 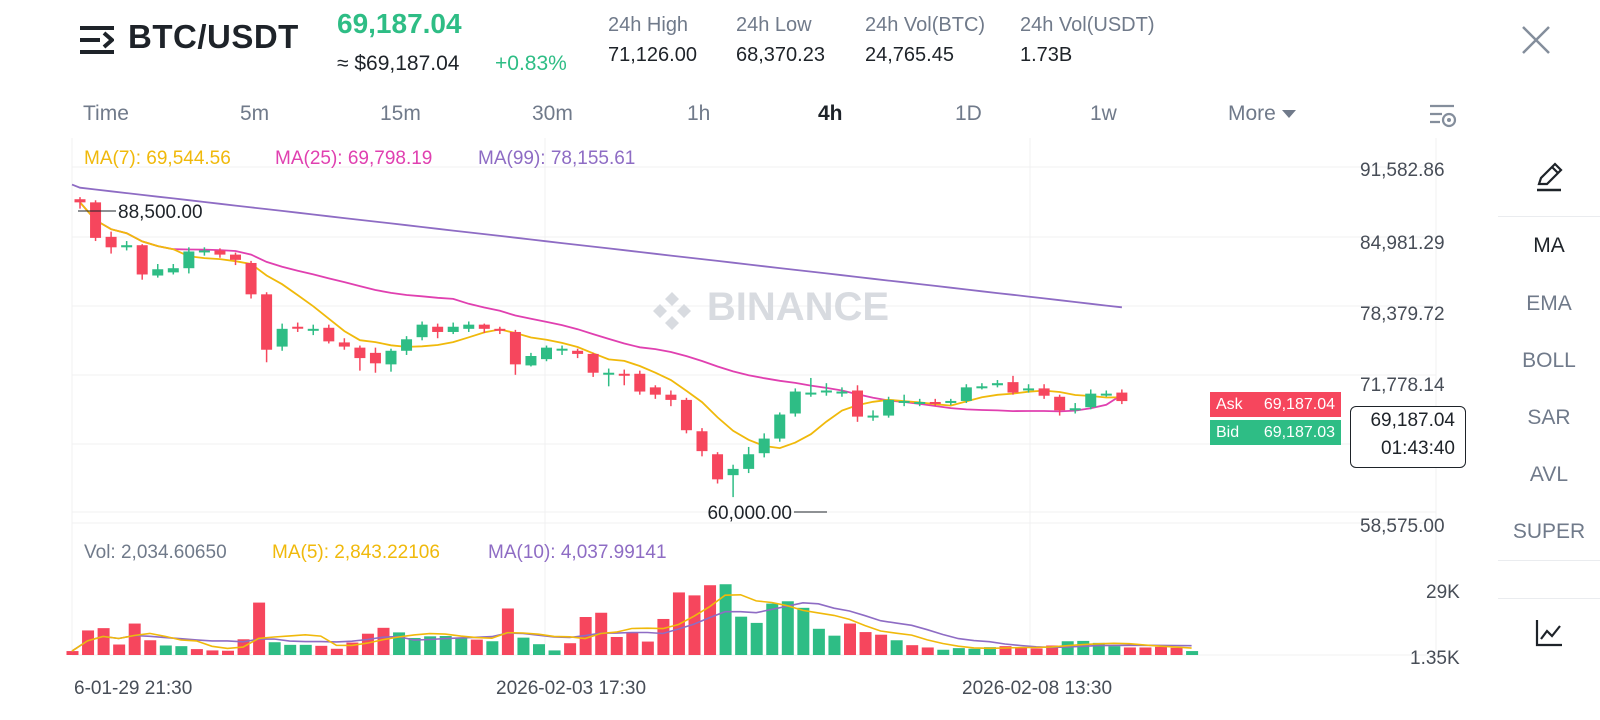 What do you see at coordinates (1262, 114) in the screenshot?
I see `tab-more: More` at bounding box center [1262, 114].